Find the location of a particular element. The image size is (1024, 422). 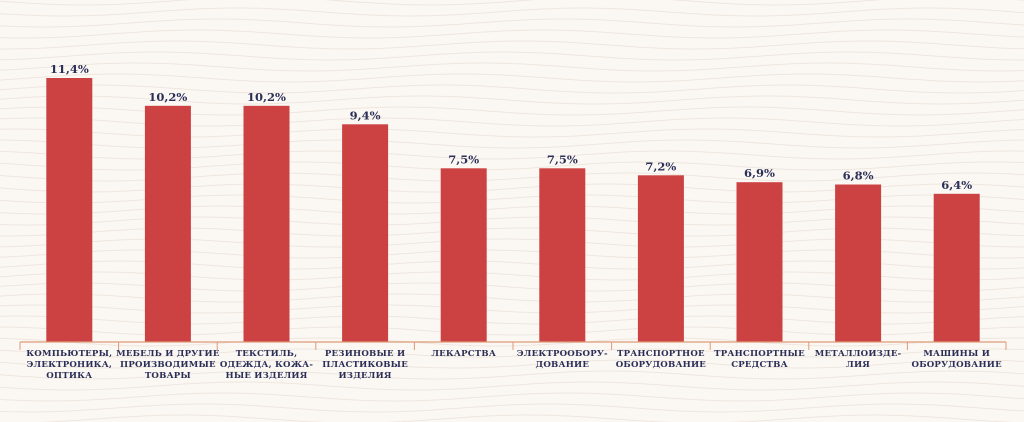

data-label: 11,4% is located at coordinates (69, 69).